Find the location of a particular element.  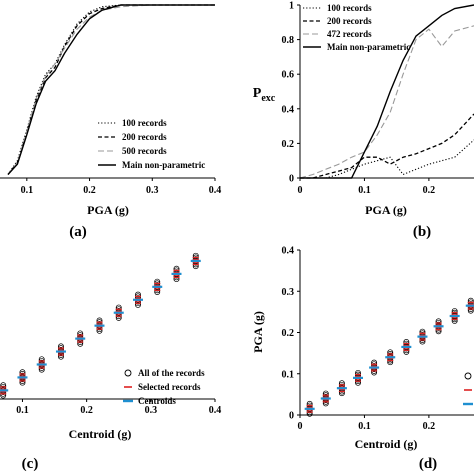

panel-a-x-axis-label: PGA (g) is located at coordinates (108, 210).